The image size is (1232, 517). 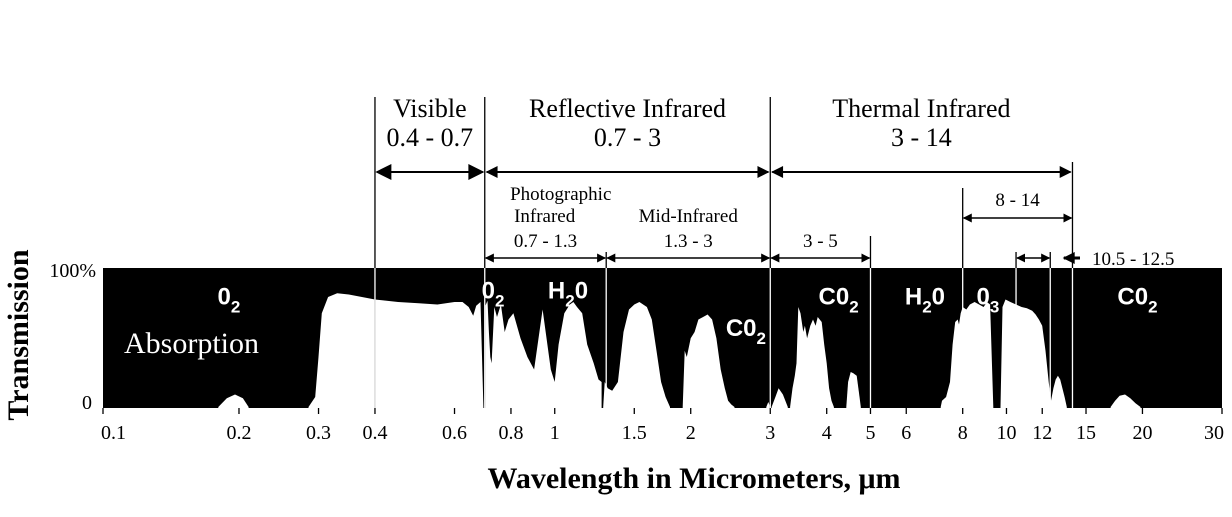 What do you see at coordinates (87, 403) in the screenshot?
I see `y-tick-label: 0` at bounding box center [87, 403].